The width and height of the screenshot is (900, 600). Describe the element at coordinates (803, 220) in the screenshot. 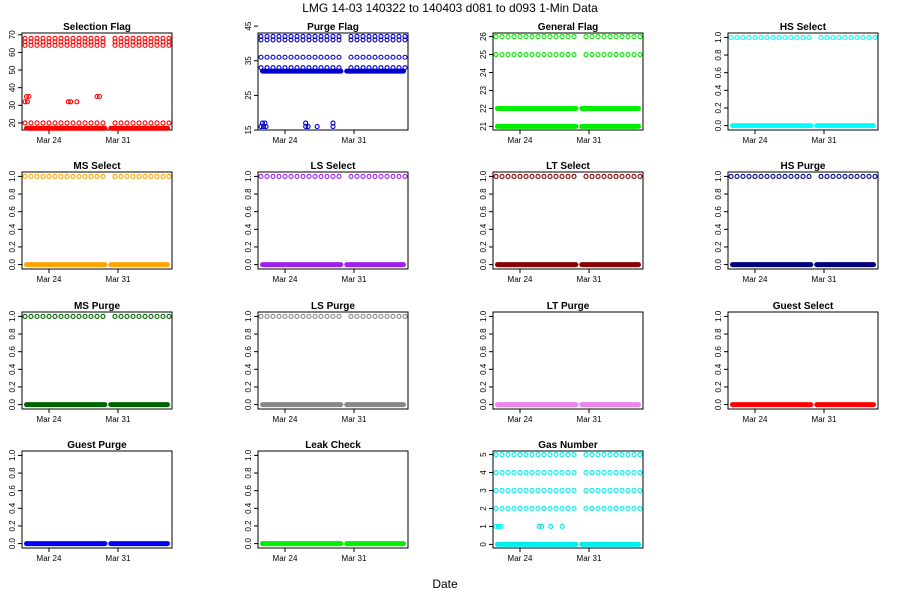

I see `plot-frame` at that location.